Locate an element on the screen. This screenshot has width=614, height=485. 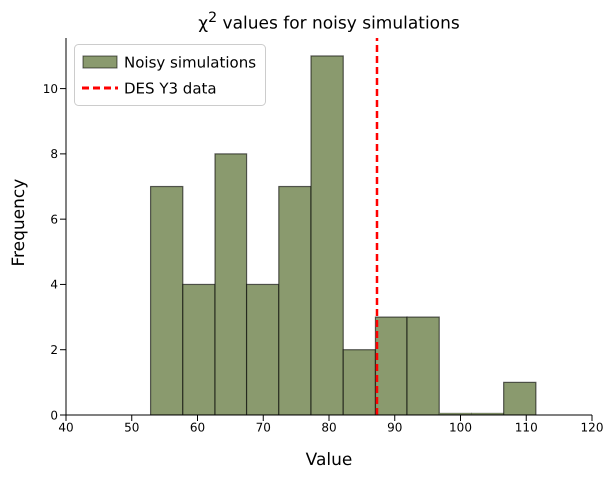
x-tick-label: 100 is located at coordinates (460, 427).